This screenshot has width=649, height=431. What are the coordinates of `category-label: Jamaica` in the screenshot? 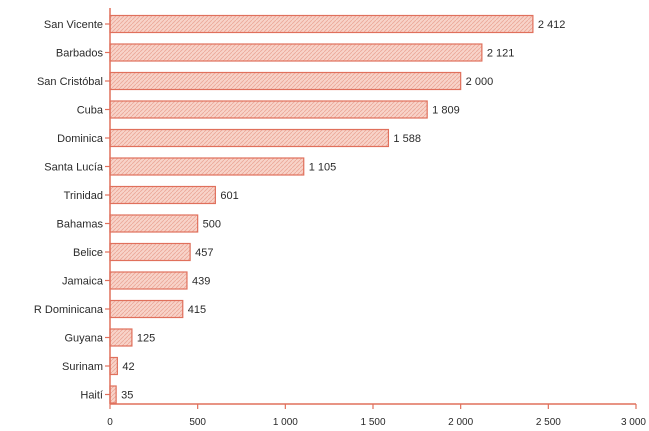 It's located at (83, 282).